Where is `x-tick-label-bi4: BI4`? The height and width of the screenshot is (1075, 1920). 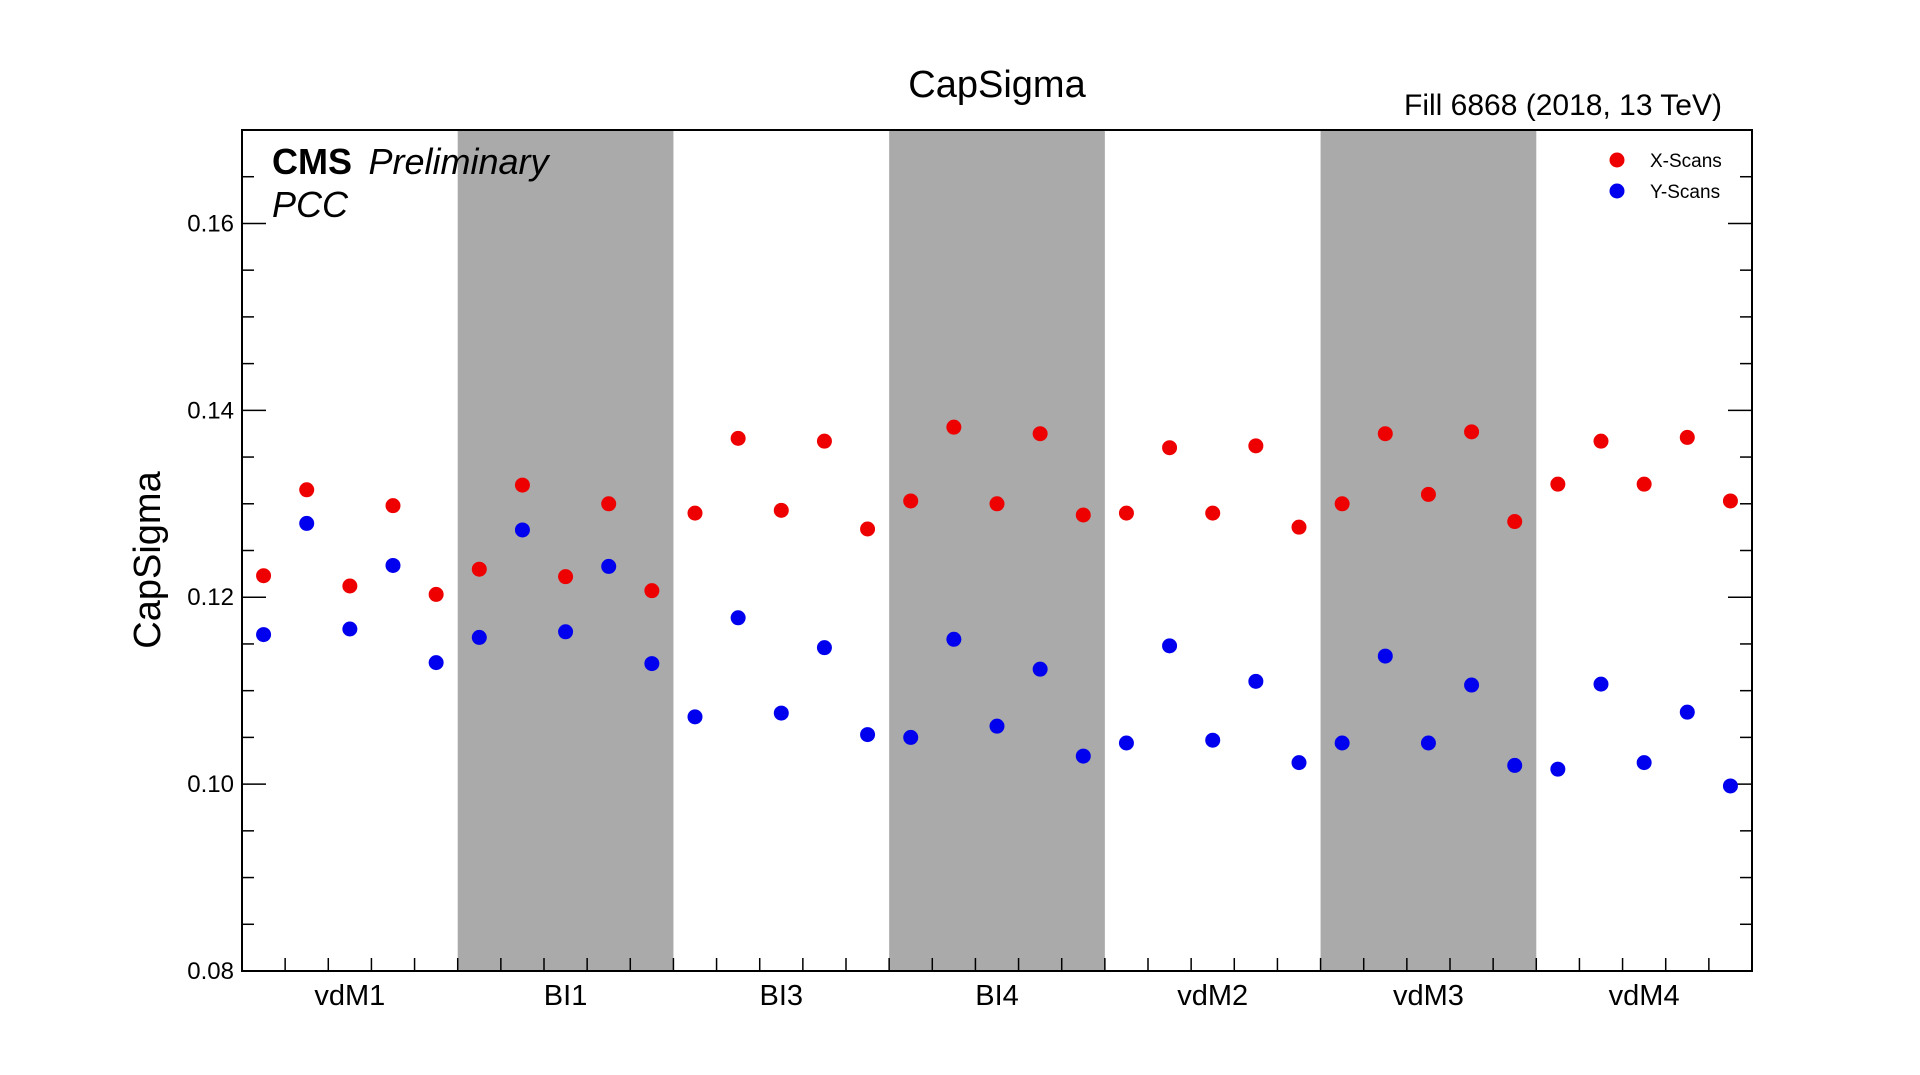 x-tick-label-bi4: BI4 is located at coordinates (997, 996).